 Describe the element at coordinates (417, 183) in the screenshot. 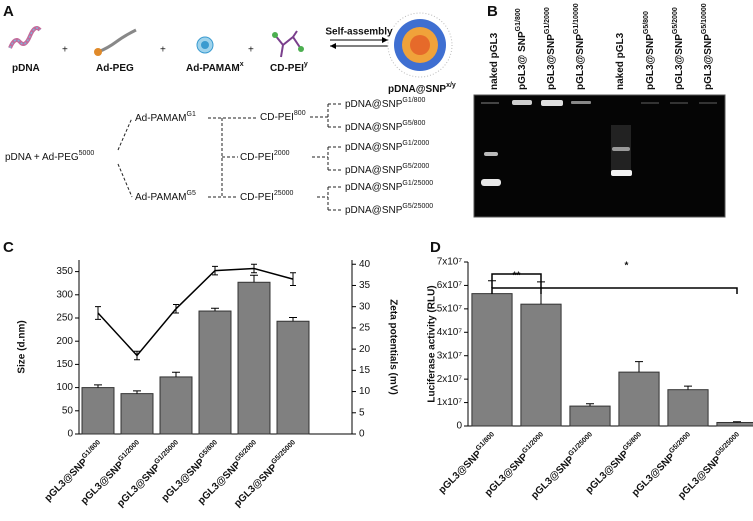

I see `tree-product-sup: G1/25000` at that location.